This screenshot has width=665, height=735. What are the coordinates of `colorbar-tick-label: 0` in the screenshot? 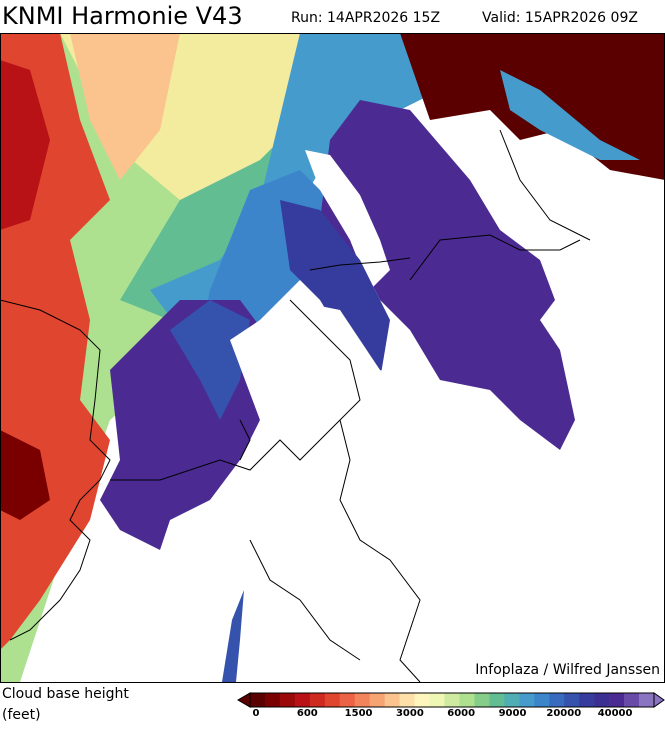 It's located at (256, 713).